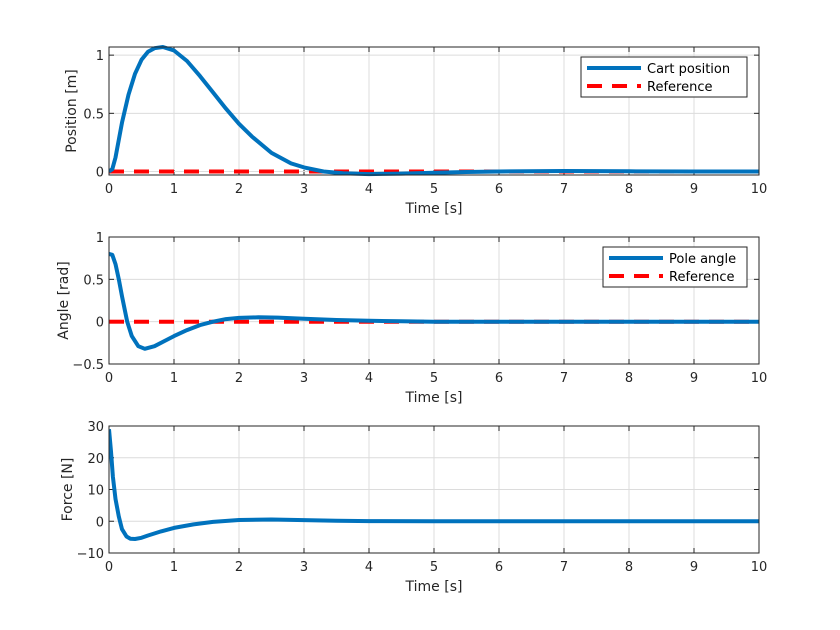 Image resolution: width=840 pixels, height=630 pixels. What do you see at coordinates (702, 259) in the screenshot?
I see `legend-label: Pole angle` at bounding box center [702, 259].